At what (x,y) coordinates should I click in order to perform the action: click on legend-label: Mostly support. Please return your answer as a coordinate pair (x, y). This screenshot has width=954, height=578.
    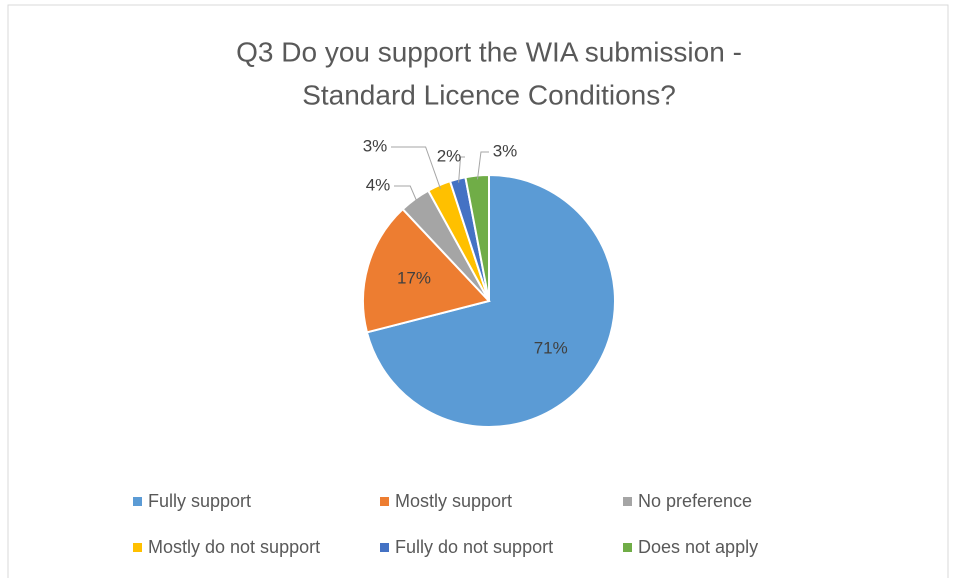
    Looking at the image, I should click on (453, 501).